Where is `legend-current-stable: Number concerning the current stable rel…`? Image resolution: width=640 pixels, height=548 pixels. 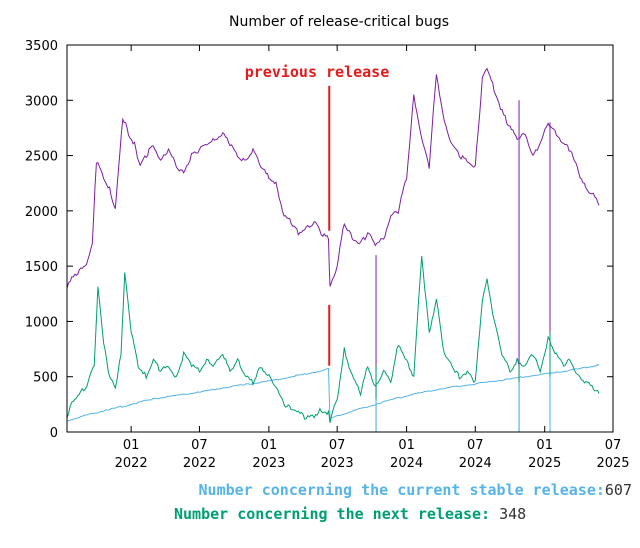 legend-current-stable: Number concerning the current stable rel… is located at coordinates (415, 490).